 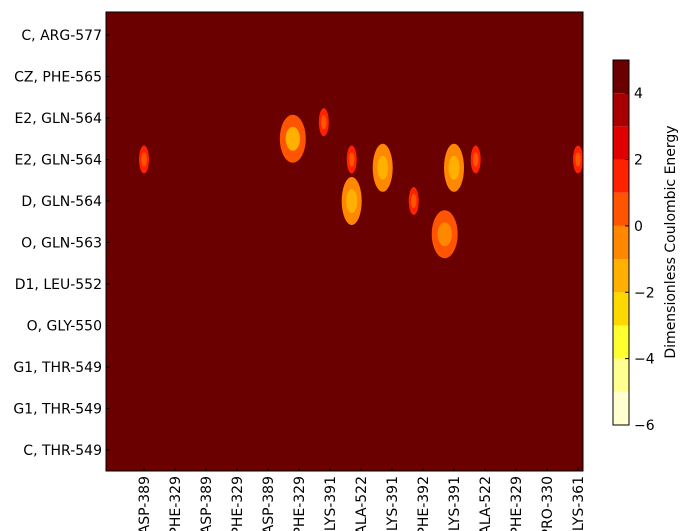 I want to click on y-tick-label: CZ, PHE-565, so click(x=58, y=78).